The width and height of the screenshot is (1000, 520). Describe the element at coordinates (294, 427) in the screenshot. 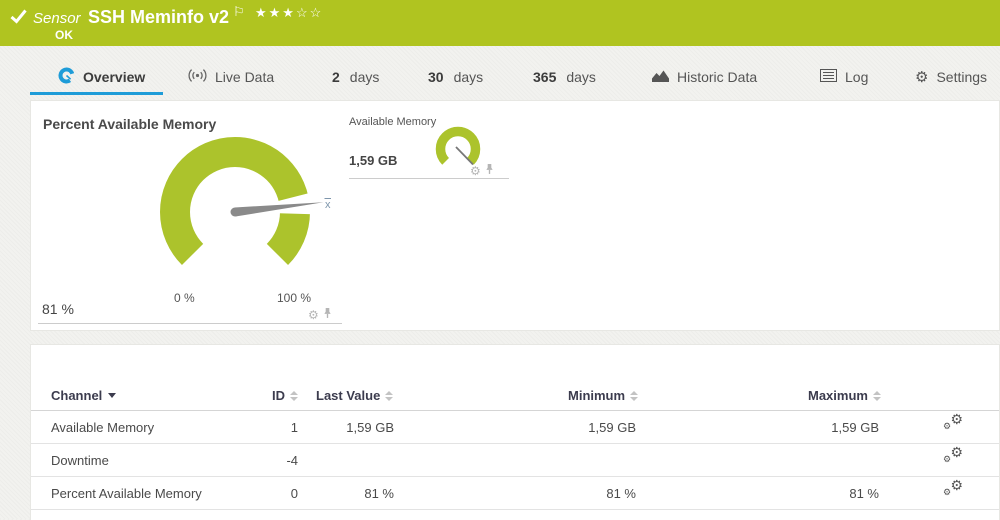

I see `channel-id: 1` at that location.